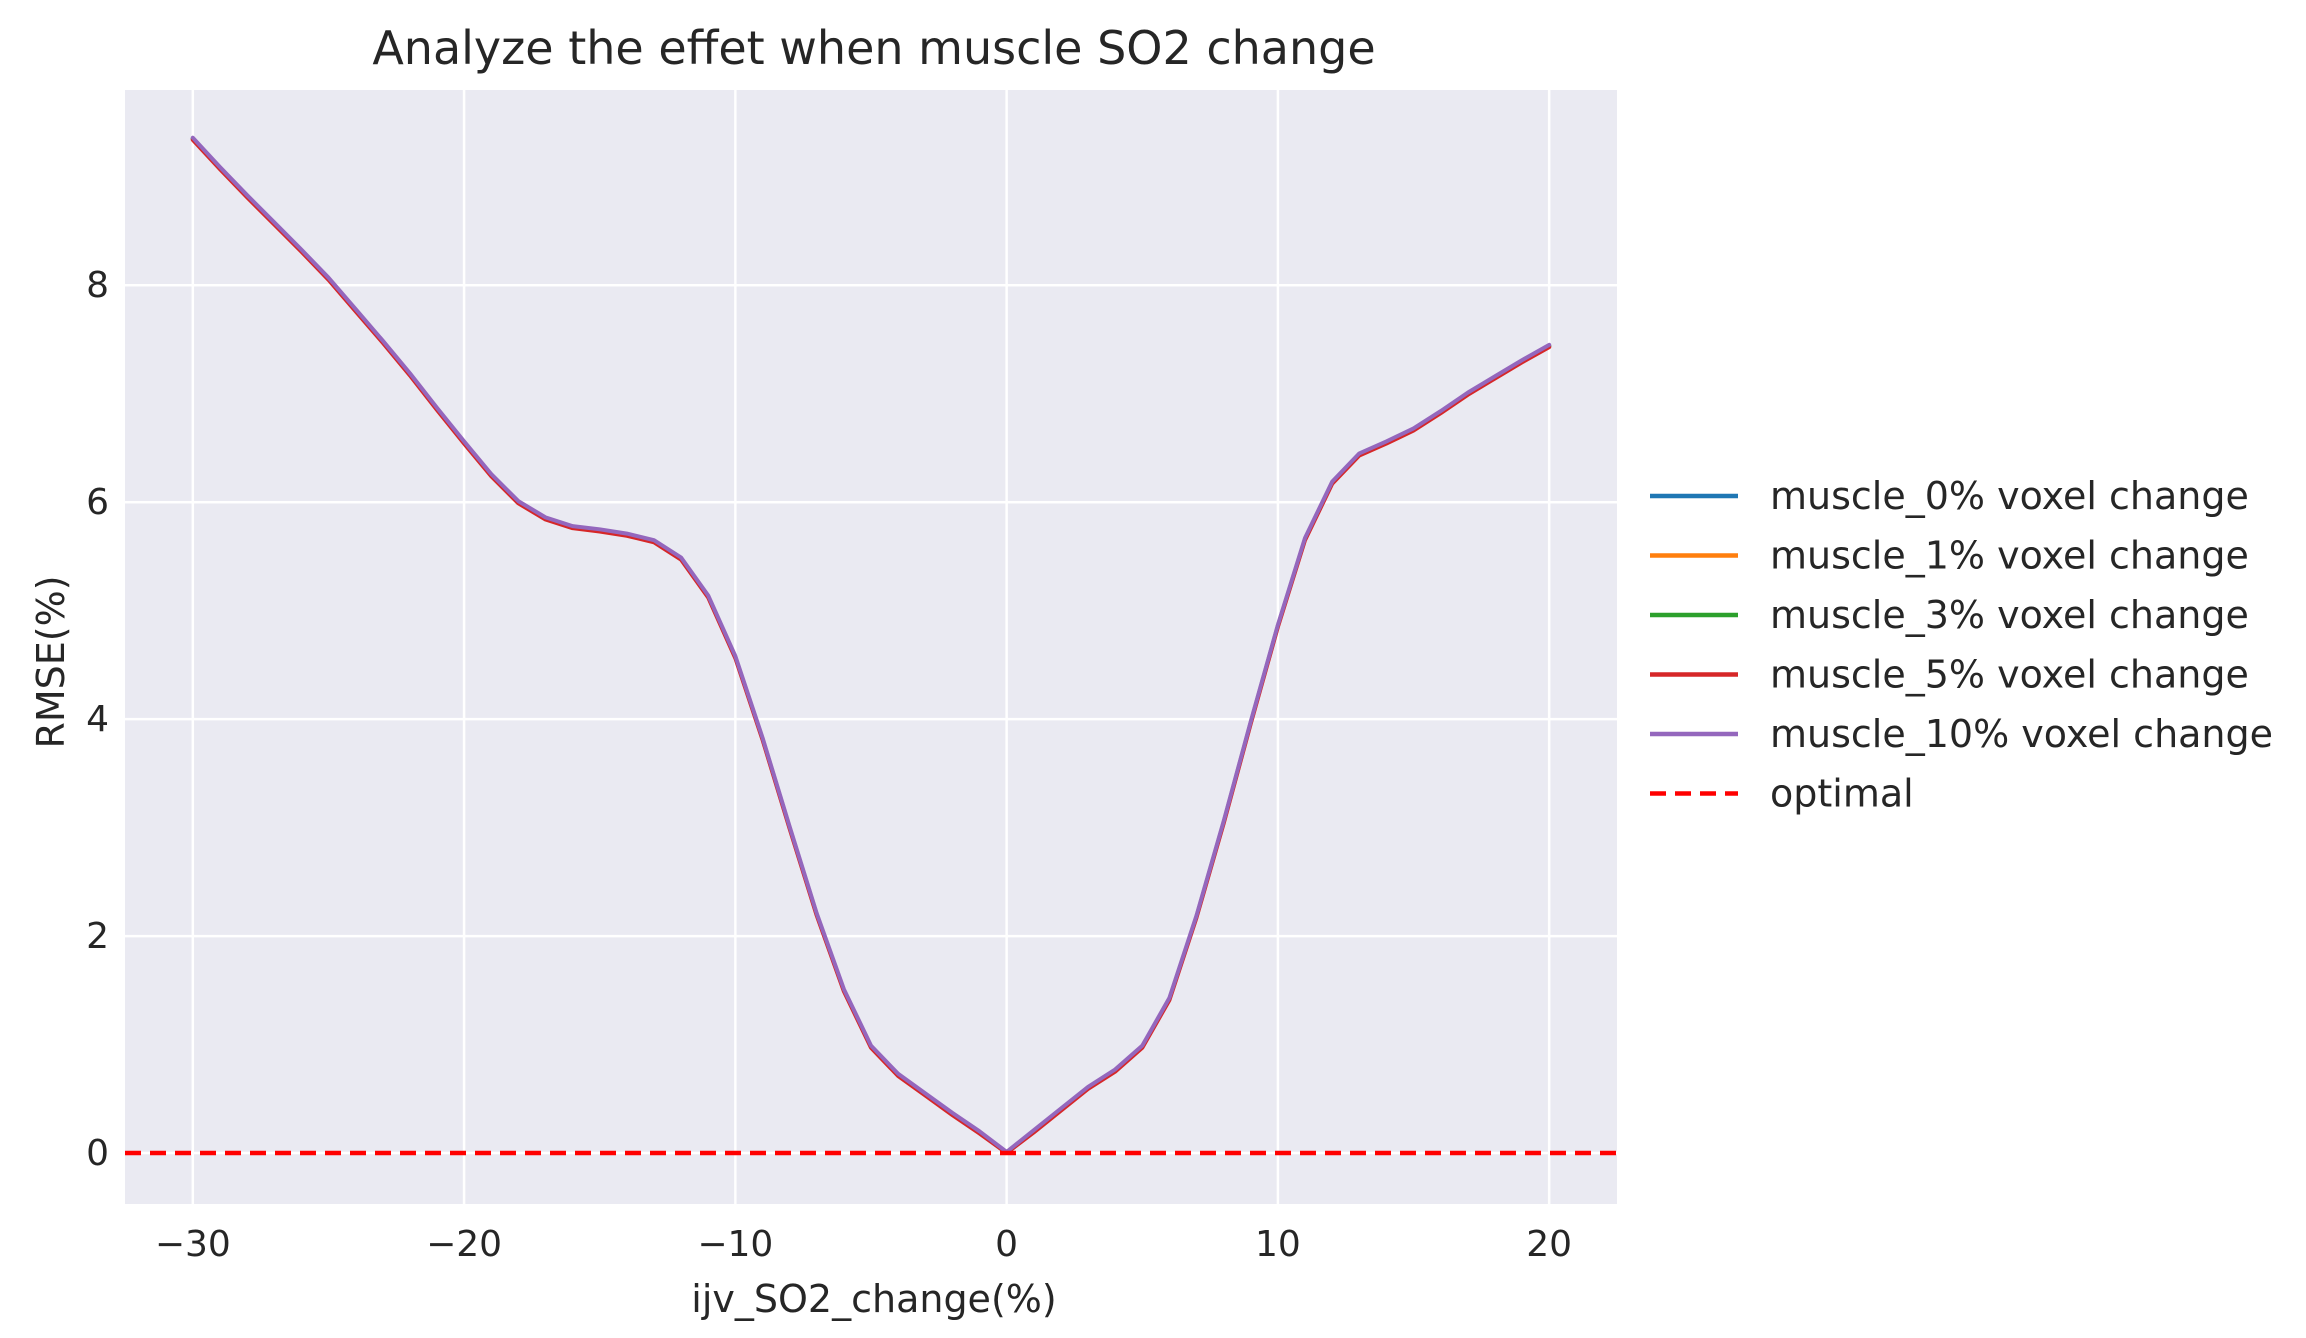 Image resolution: width=2306 pixels, height=1338 pixels. Describe the element at coordinates (873, 1299) in the screenshot. I see `x-axis-label: ijv_SO2_change(%)` at that location.